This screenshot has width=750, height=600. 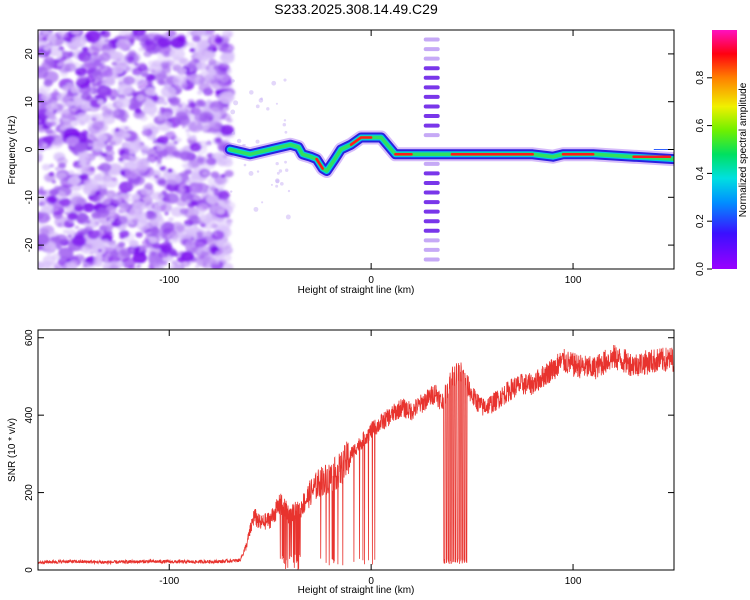 I want to click on colorbar-tick-label: 0.8, so click(x=700, y=77).